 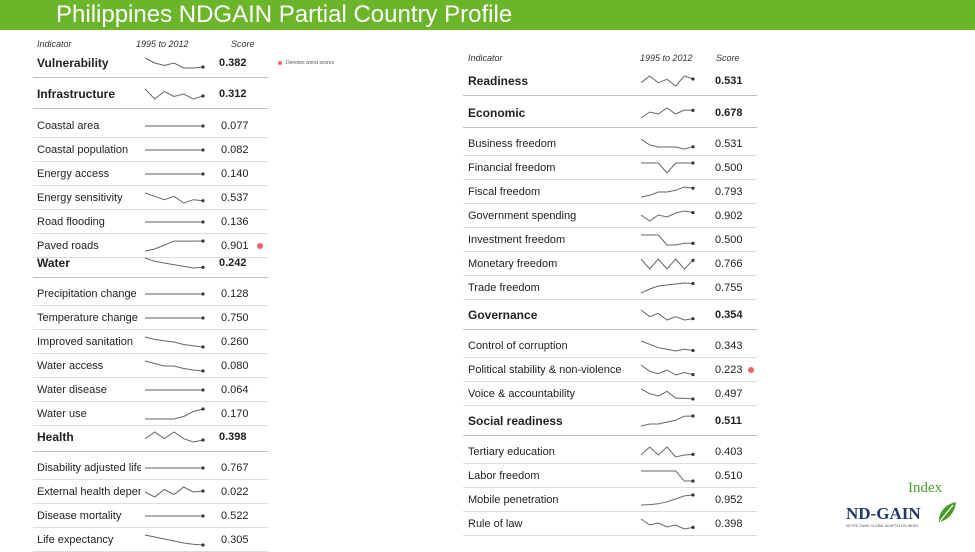 What do you see at coordinates (235, 150) in the screenshot?
I see `indicator-score: 0.082` at bounding box center [235, 150].